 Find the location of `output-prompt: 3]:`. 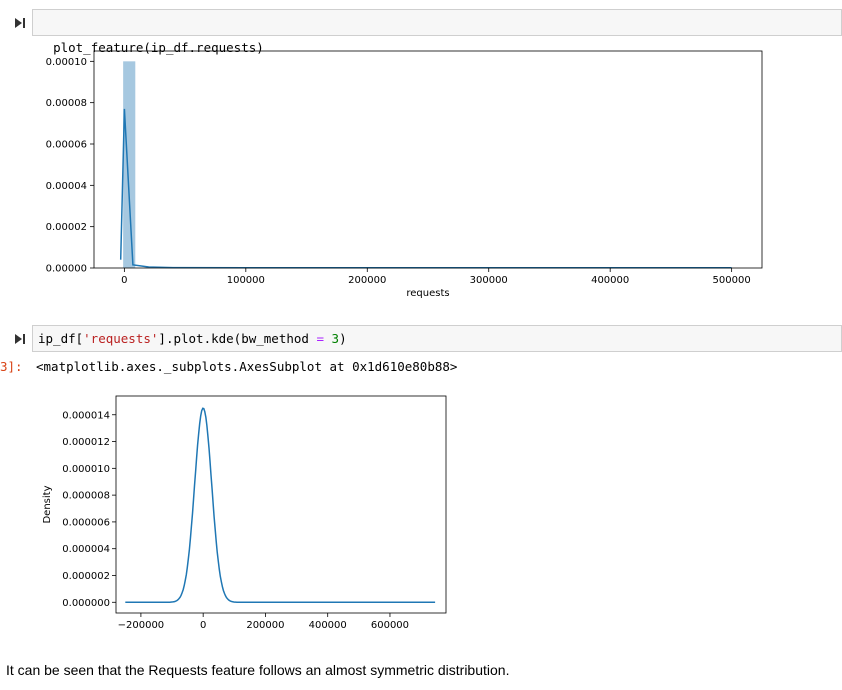

output-prompt: 3]: is located at coordinates (11, 366).